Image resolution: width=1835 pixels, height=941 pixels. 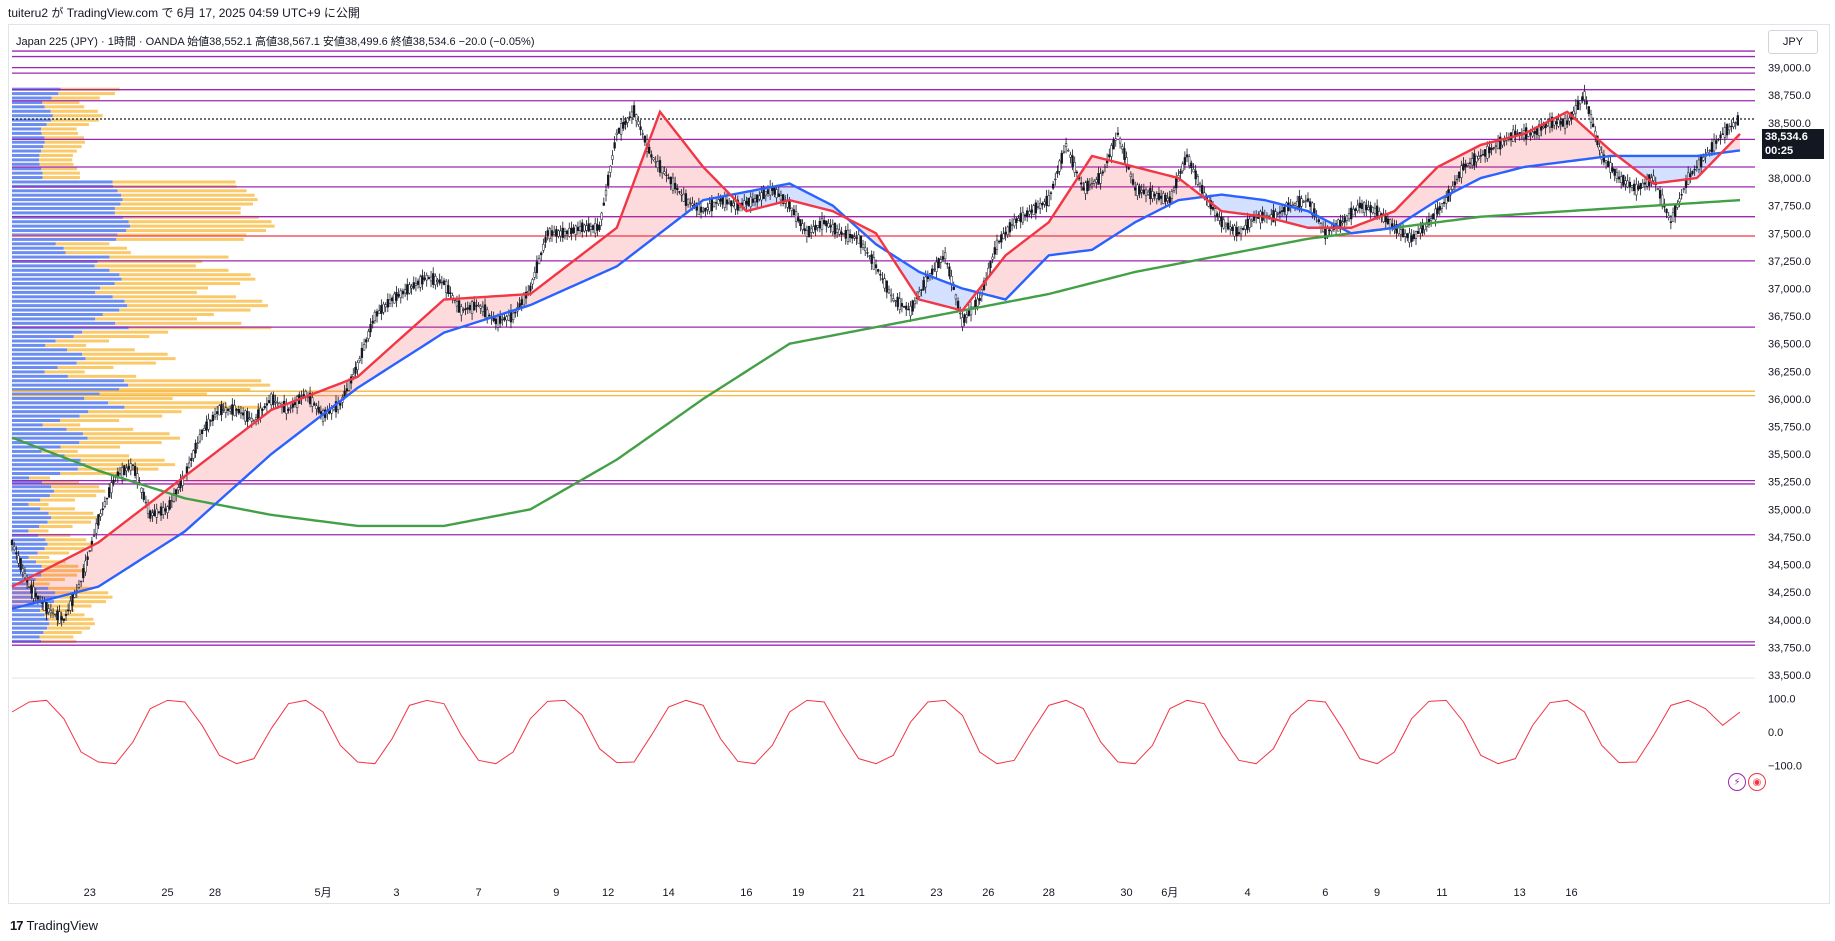 I want to click on lightning-icon: ⚡, so click(x=1737, y=782).